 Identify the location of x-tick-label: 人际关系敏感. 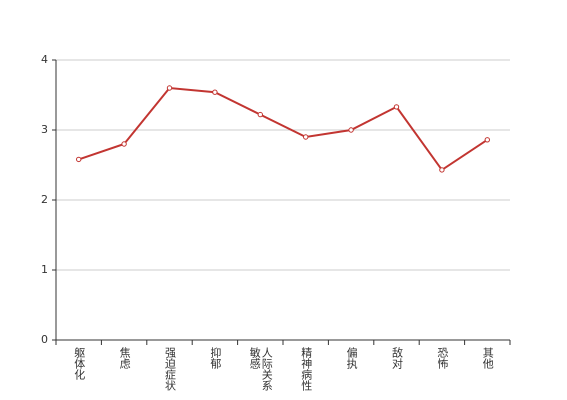
(261, 369).